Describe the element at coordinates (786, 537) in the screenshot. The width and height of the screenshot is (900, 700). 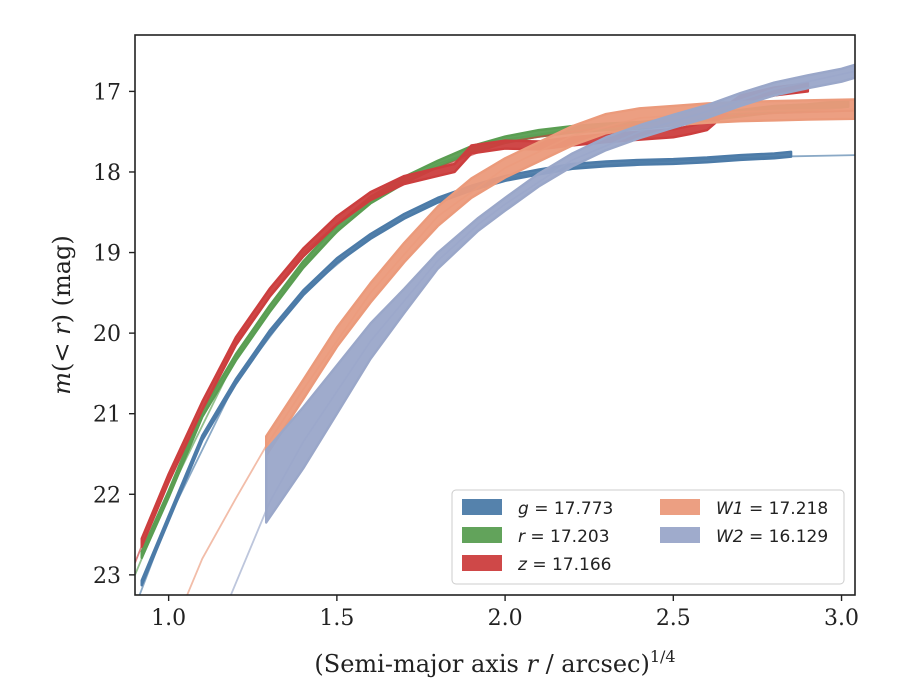
I see `legend-value-w2: = 16.129` at that location.